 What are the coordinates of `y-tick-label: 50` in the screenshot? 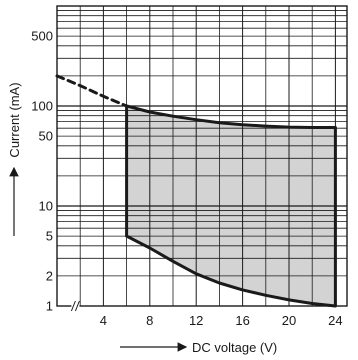 It's located at (46, 136).